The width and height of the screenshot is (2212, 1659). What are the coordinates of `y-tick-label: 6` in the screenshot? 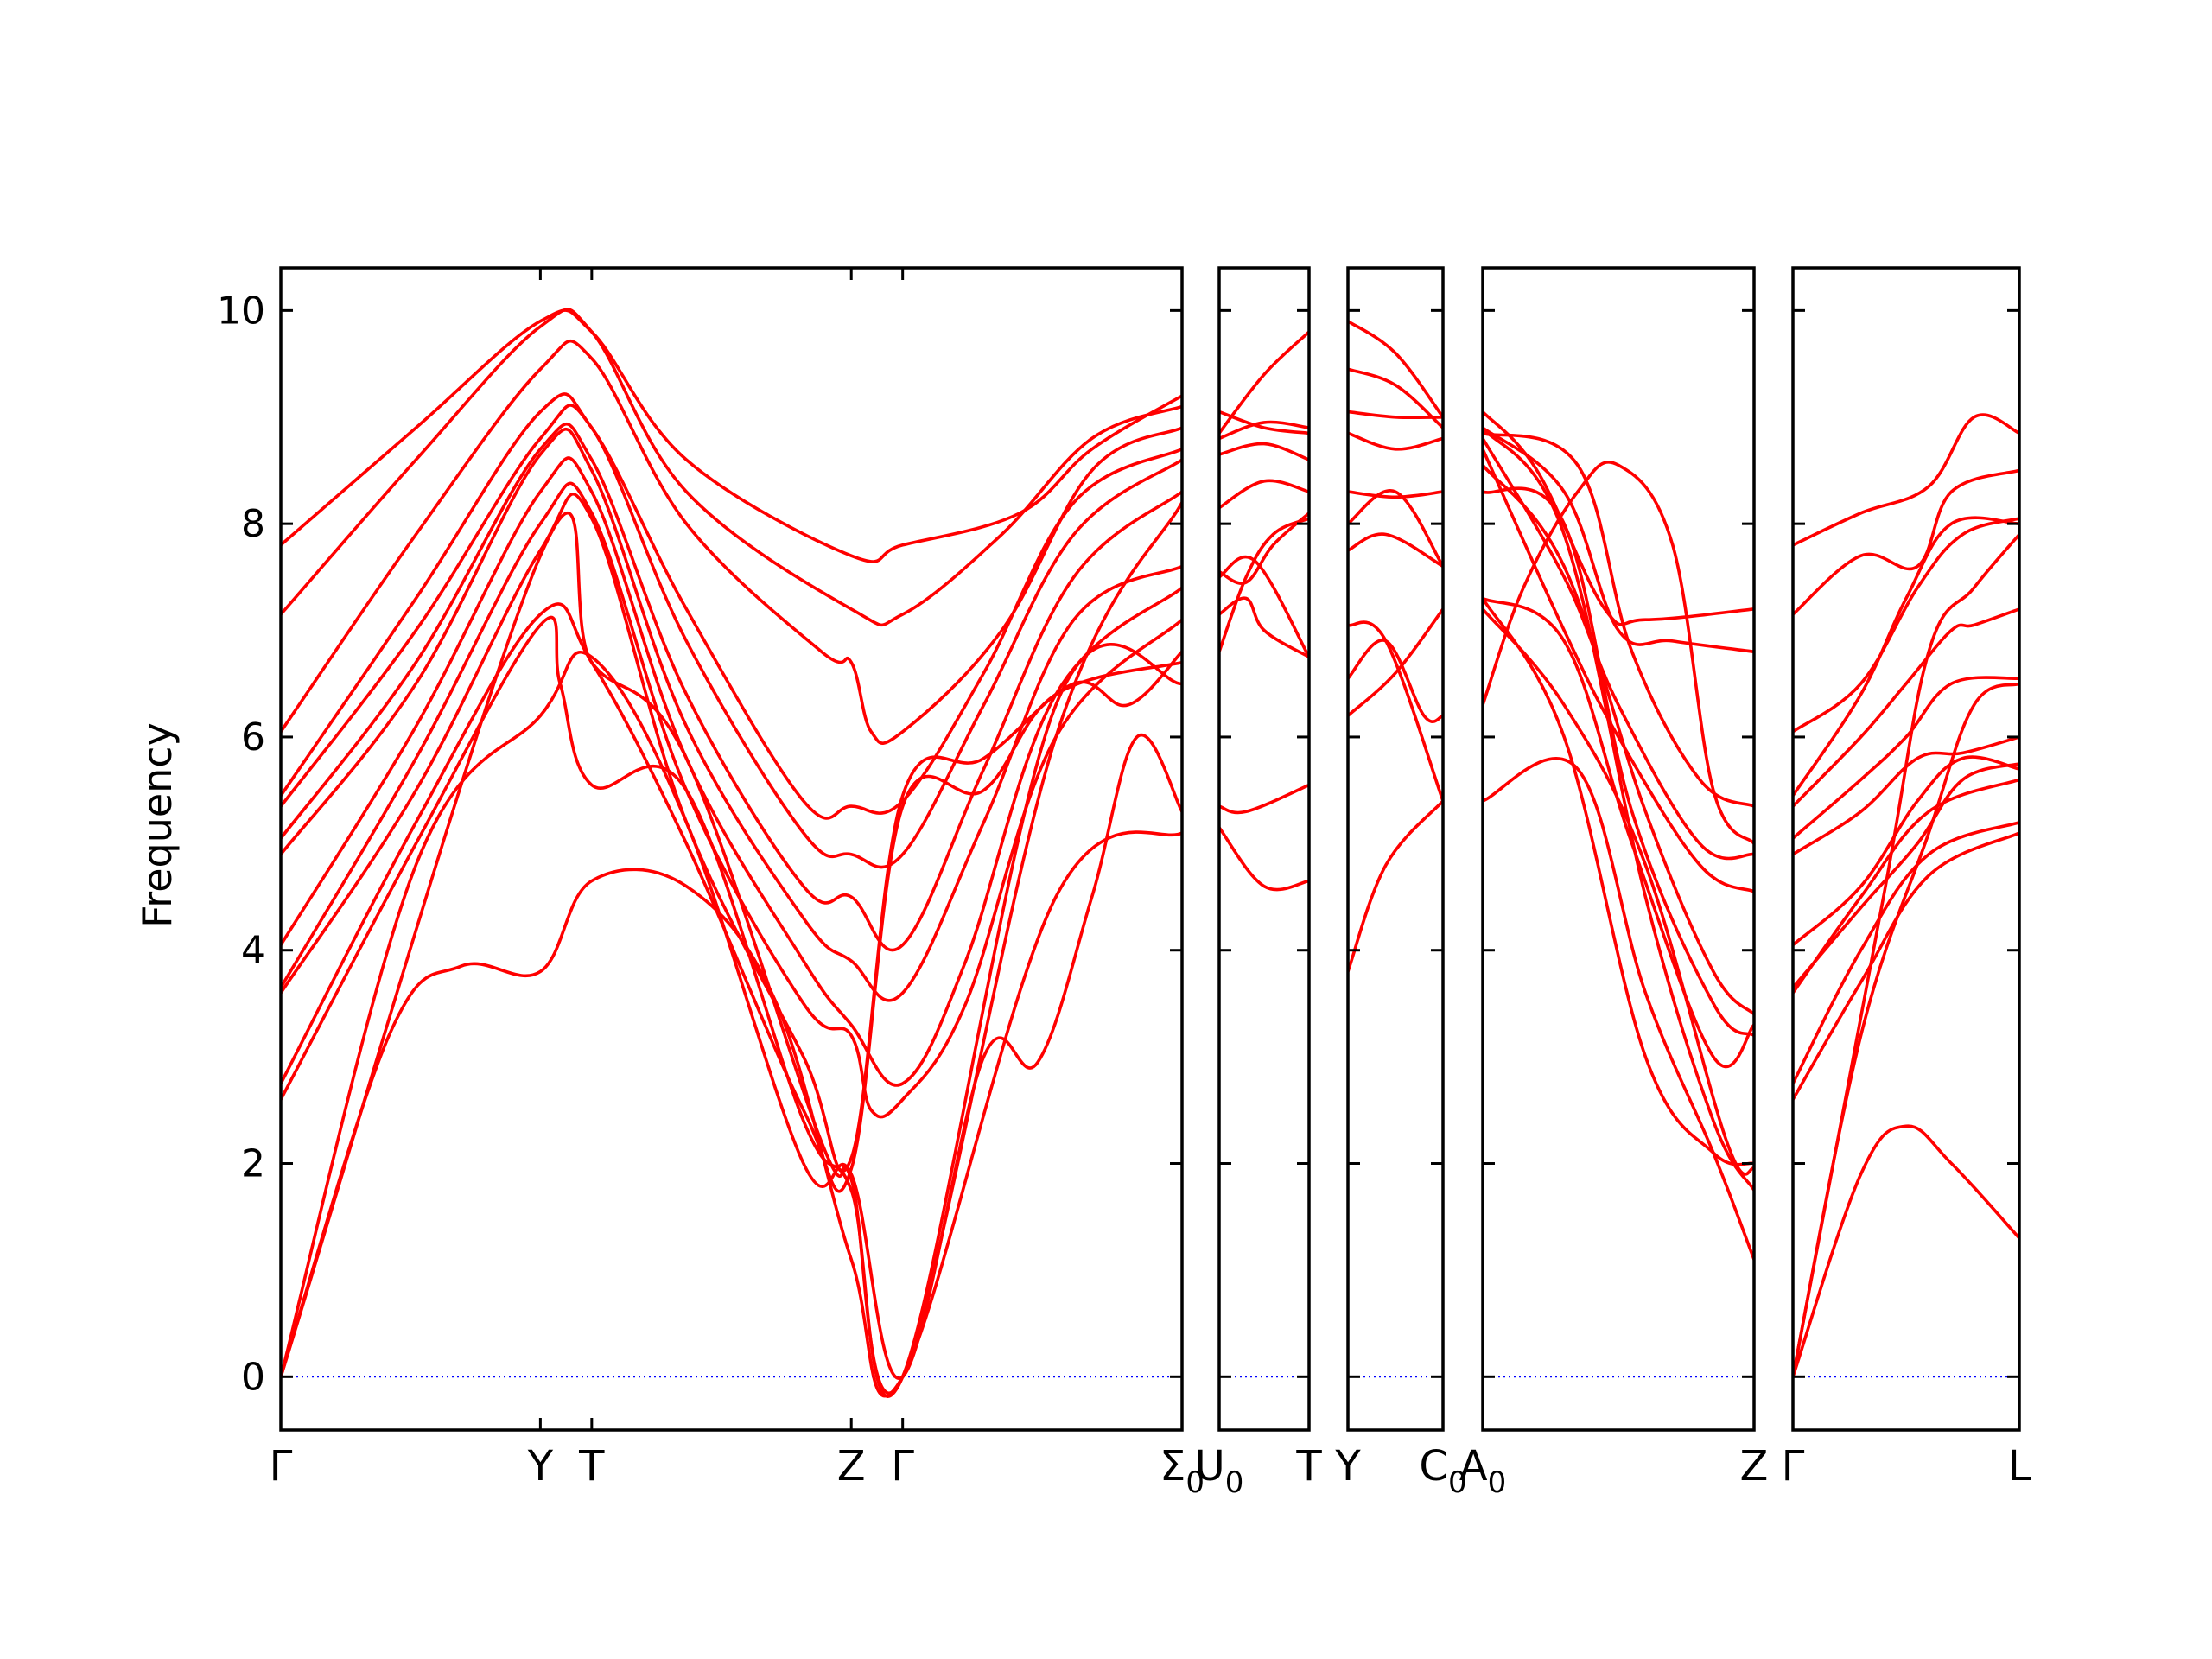 It's located at (253, 737).